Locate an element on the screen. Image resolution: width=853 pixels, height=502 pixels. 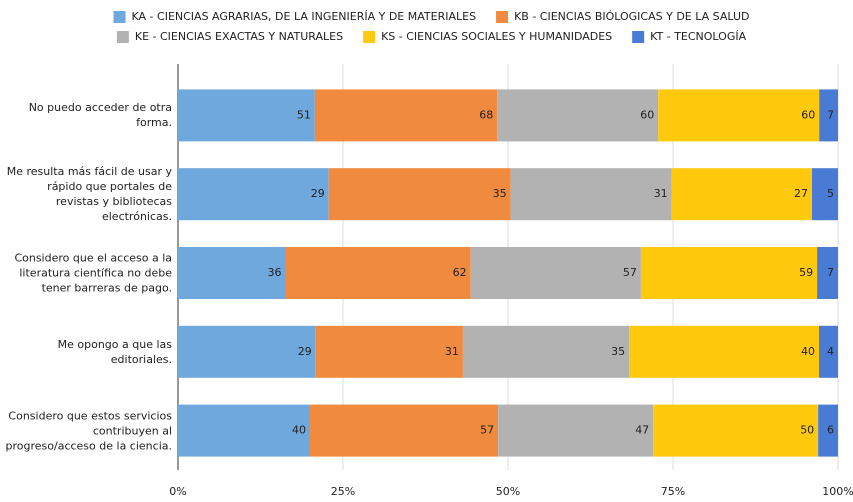
value-label: 4 is located at coordinates (830, 351).